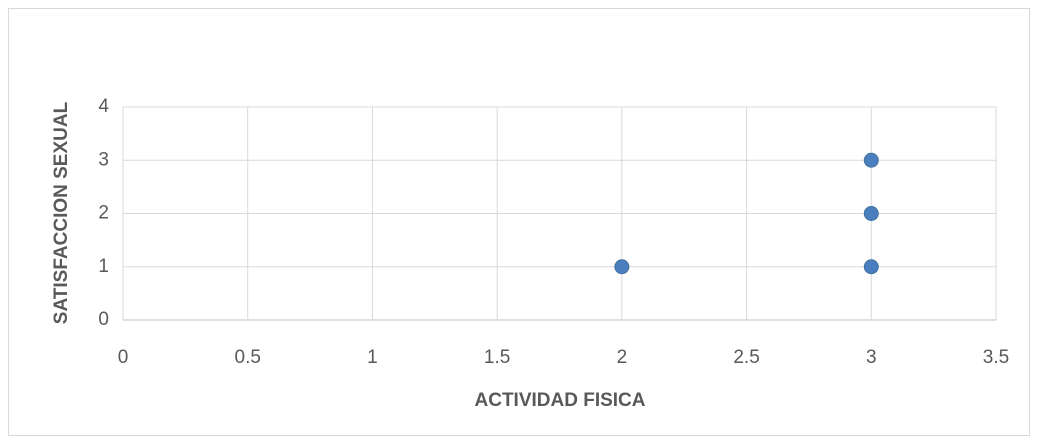  I want to click on x-axis-title: ACTIVIDAD FISICA, so click(560, 400).